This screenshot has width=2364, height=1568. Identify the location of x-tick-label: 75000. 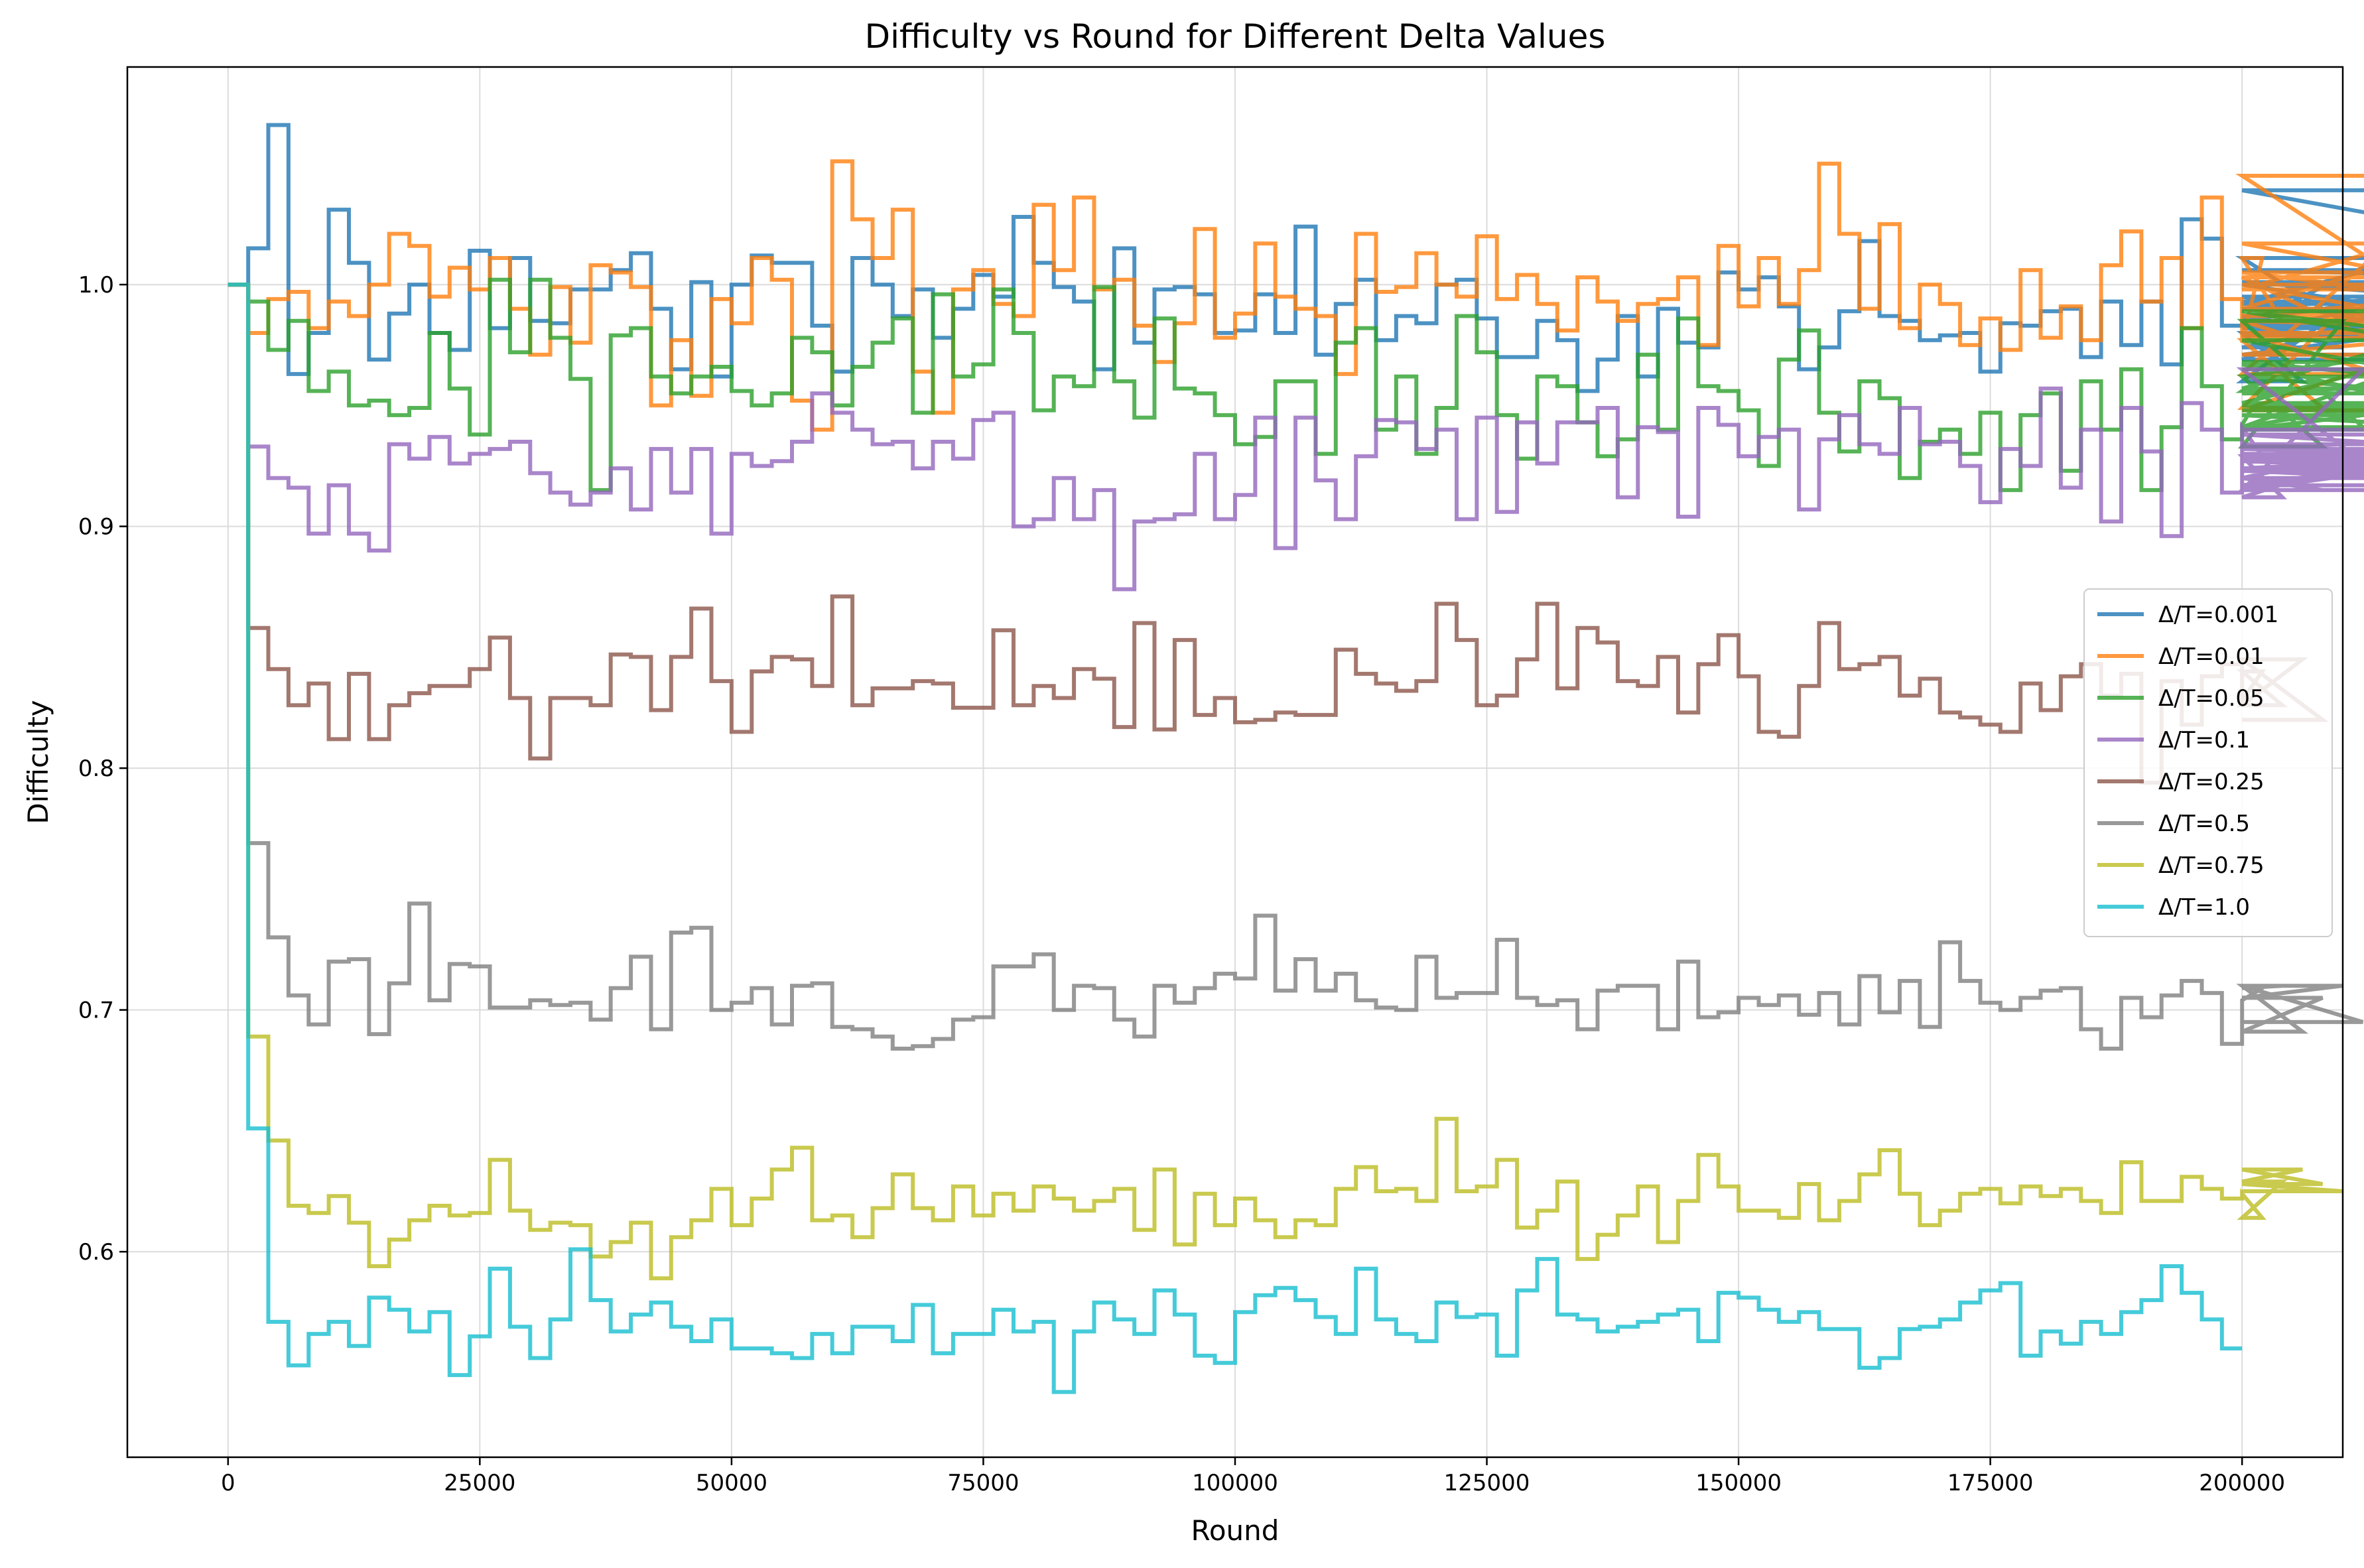
(983, 1483).